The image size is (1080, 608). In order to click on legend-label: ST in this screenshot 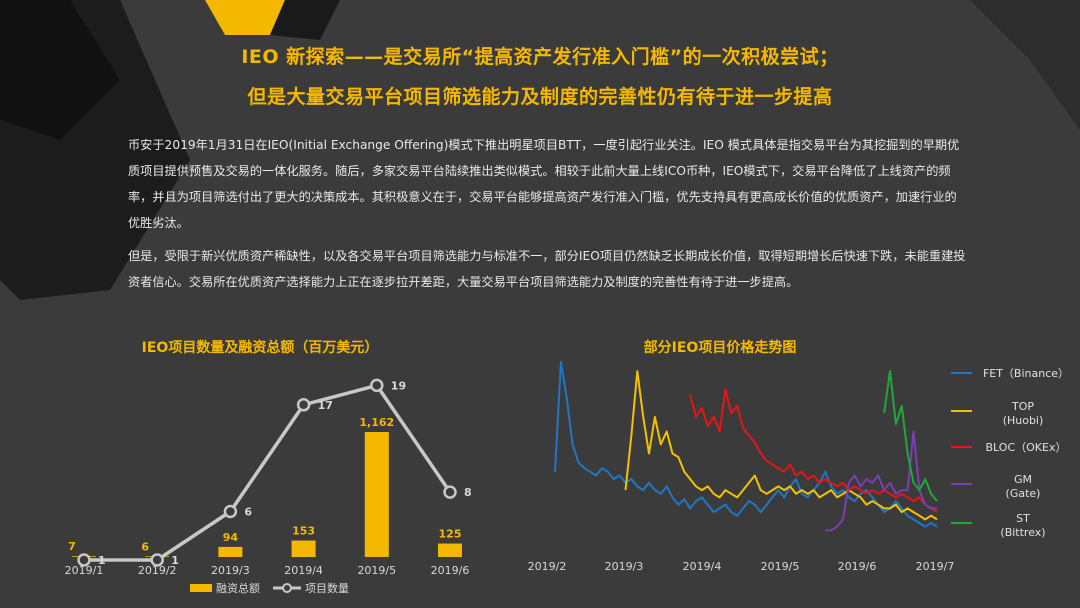, I will do `click(1023, 518)`.